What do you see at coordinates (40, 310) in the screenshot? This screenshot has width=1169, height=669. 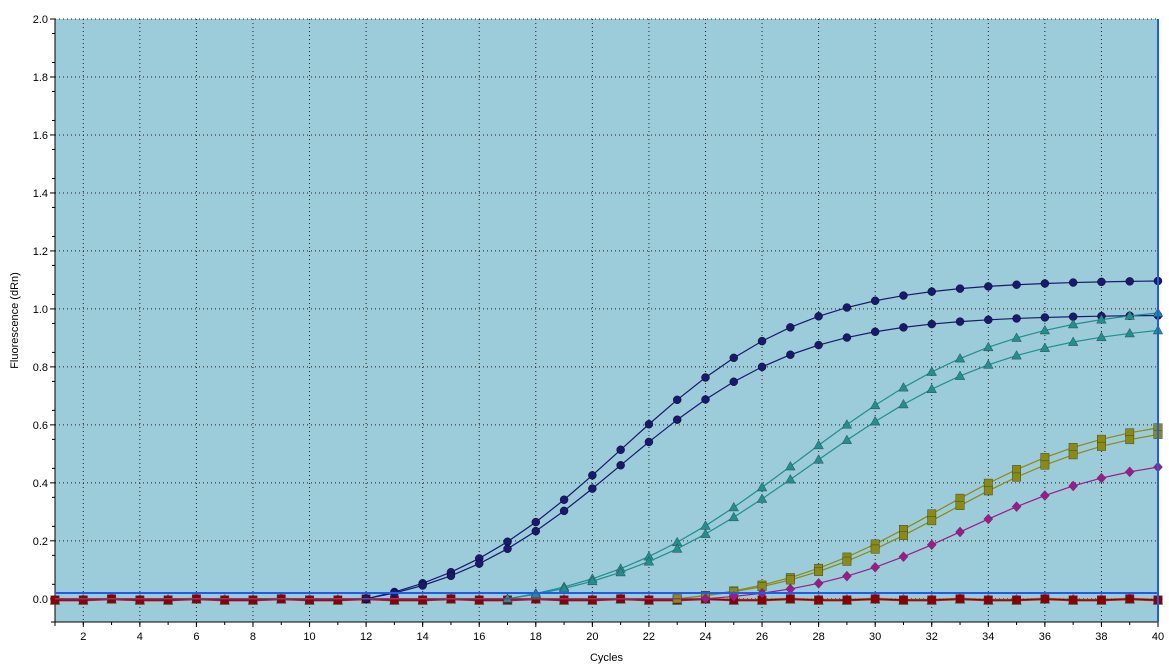 I see `y-tick-label: 1.0` at bounding box center [40, 310].